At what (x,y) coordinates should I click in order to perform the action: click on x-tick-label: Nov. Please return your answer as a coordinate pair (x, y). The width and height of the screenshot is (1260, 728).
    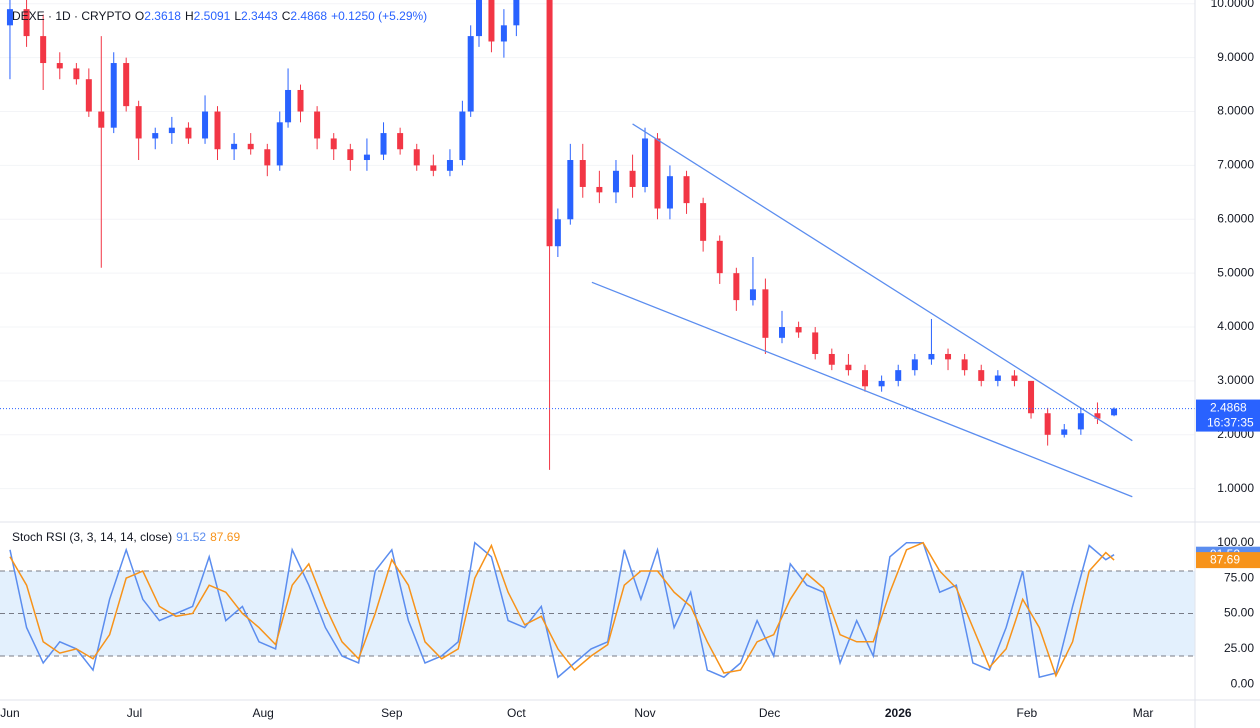
    Looking at the image, I should click on (644, 713).